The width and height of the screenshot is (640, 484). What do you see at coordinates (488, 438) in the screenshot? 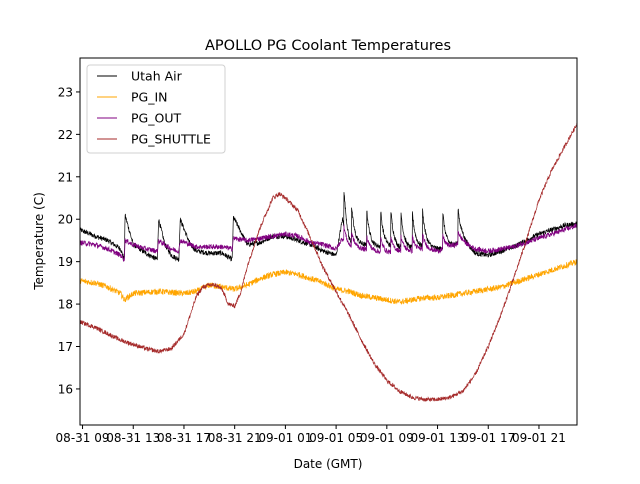
I see `x-tick-label: 09-01 17` at bounding box center [488, 438].